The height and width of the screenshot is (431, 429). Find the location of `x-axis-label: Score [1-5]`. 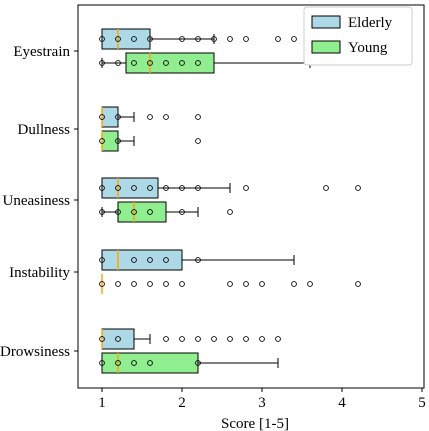

x-axis-label: Score [1-5] is located at coordinates (255, 423).